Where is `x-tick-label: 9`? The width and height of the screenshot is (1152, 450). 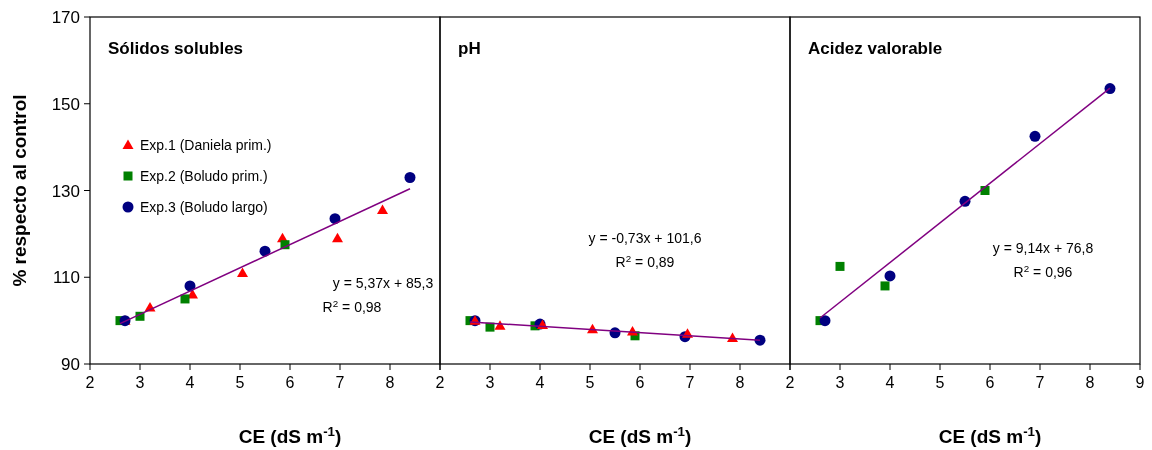
x-tick-label: 9 is located at coordinates (1140, 382).